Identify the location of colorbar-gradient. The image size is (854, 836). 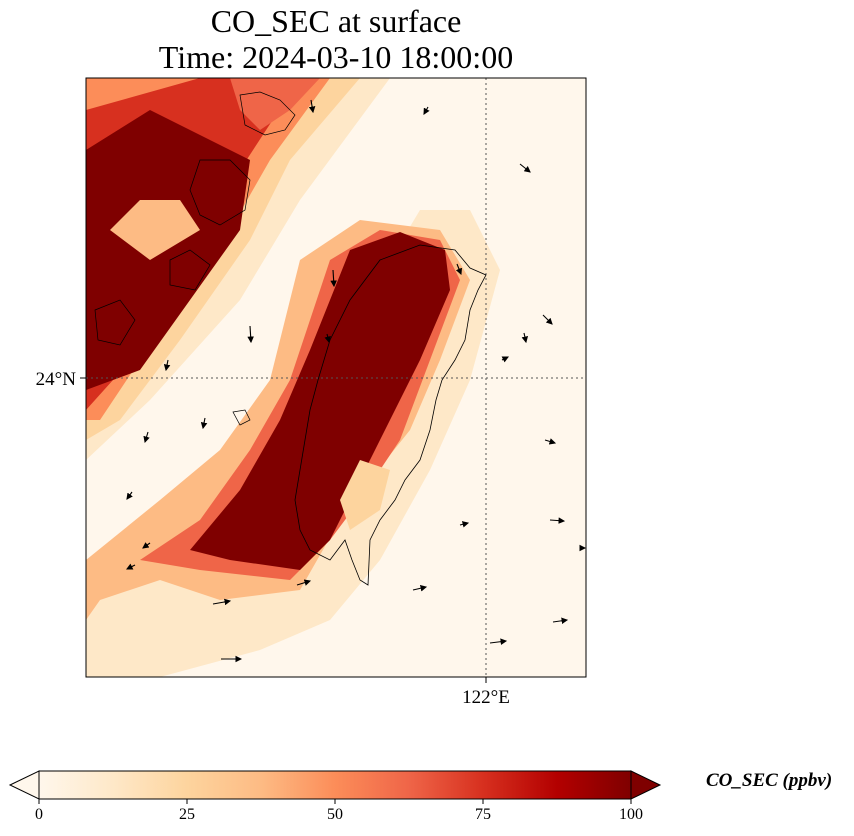
(335, 785).